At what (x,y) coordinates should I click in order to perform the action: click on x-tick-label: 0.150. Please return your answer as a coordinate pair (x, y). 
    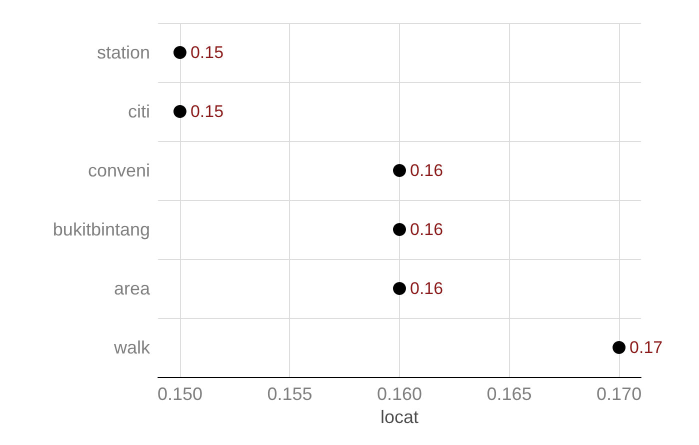
    Looking at the image, I should click on (179, 394).